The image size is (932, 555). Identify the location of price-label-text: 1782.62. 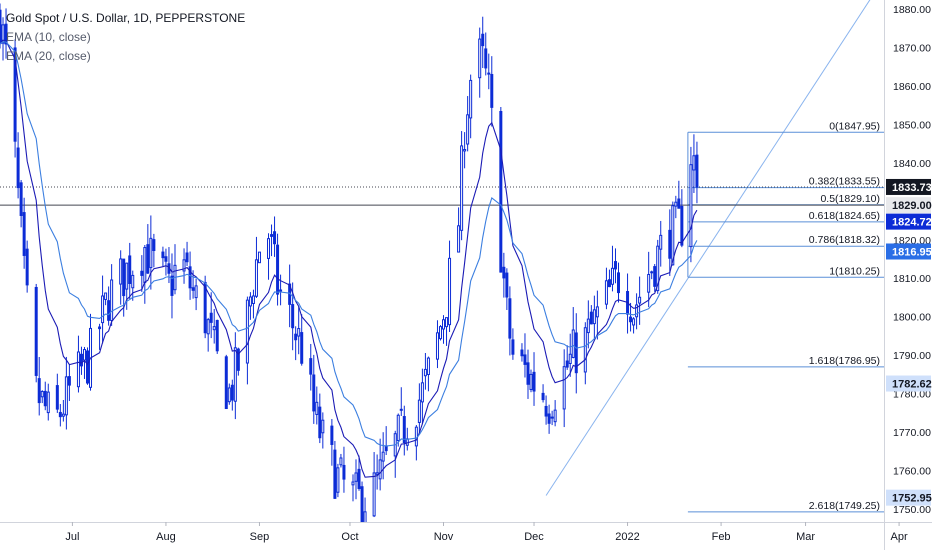
(912, 385).